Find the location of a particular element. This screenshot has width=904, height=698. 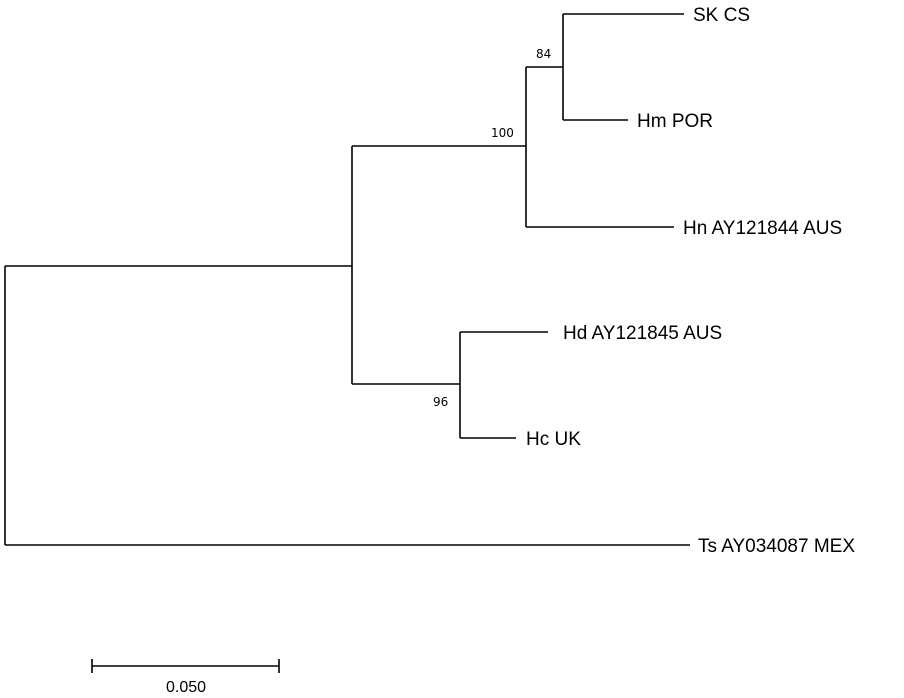

taxon-label-ts: Ts AY034087 MEX is located at coordinates (776, 546).